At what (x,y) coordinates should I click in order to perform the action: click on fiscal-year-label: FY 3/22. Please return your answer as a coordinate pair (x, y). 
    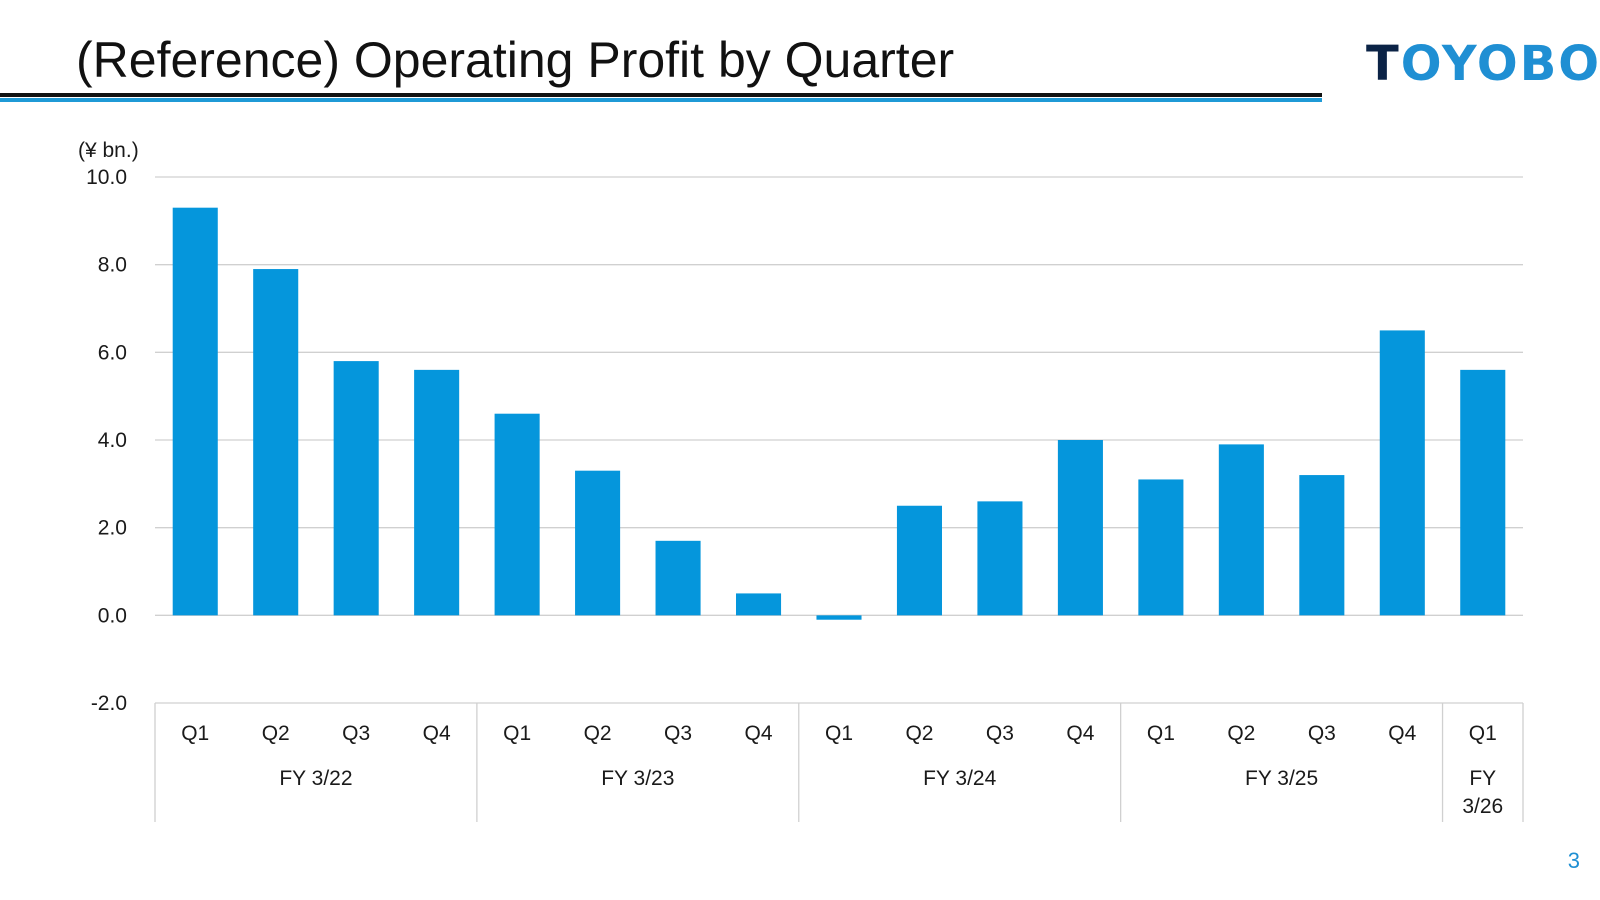
    Looking at the image, I should click on (315, 778).